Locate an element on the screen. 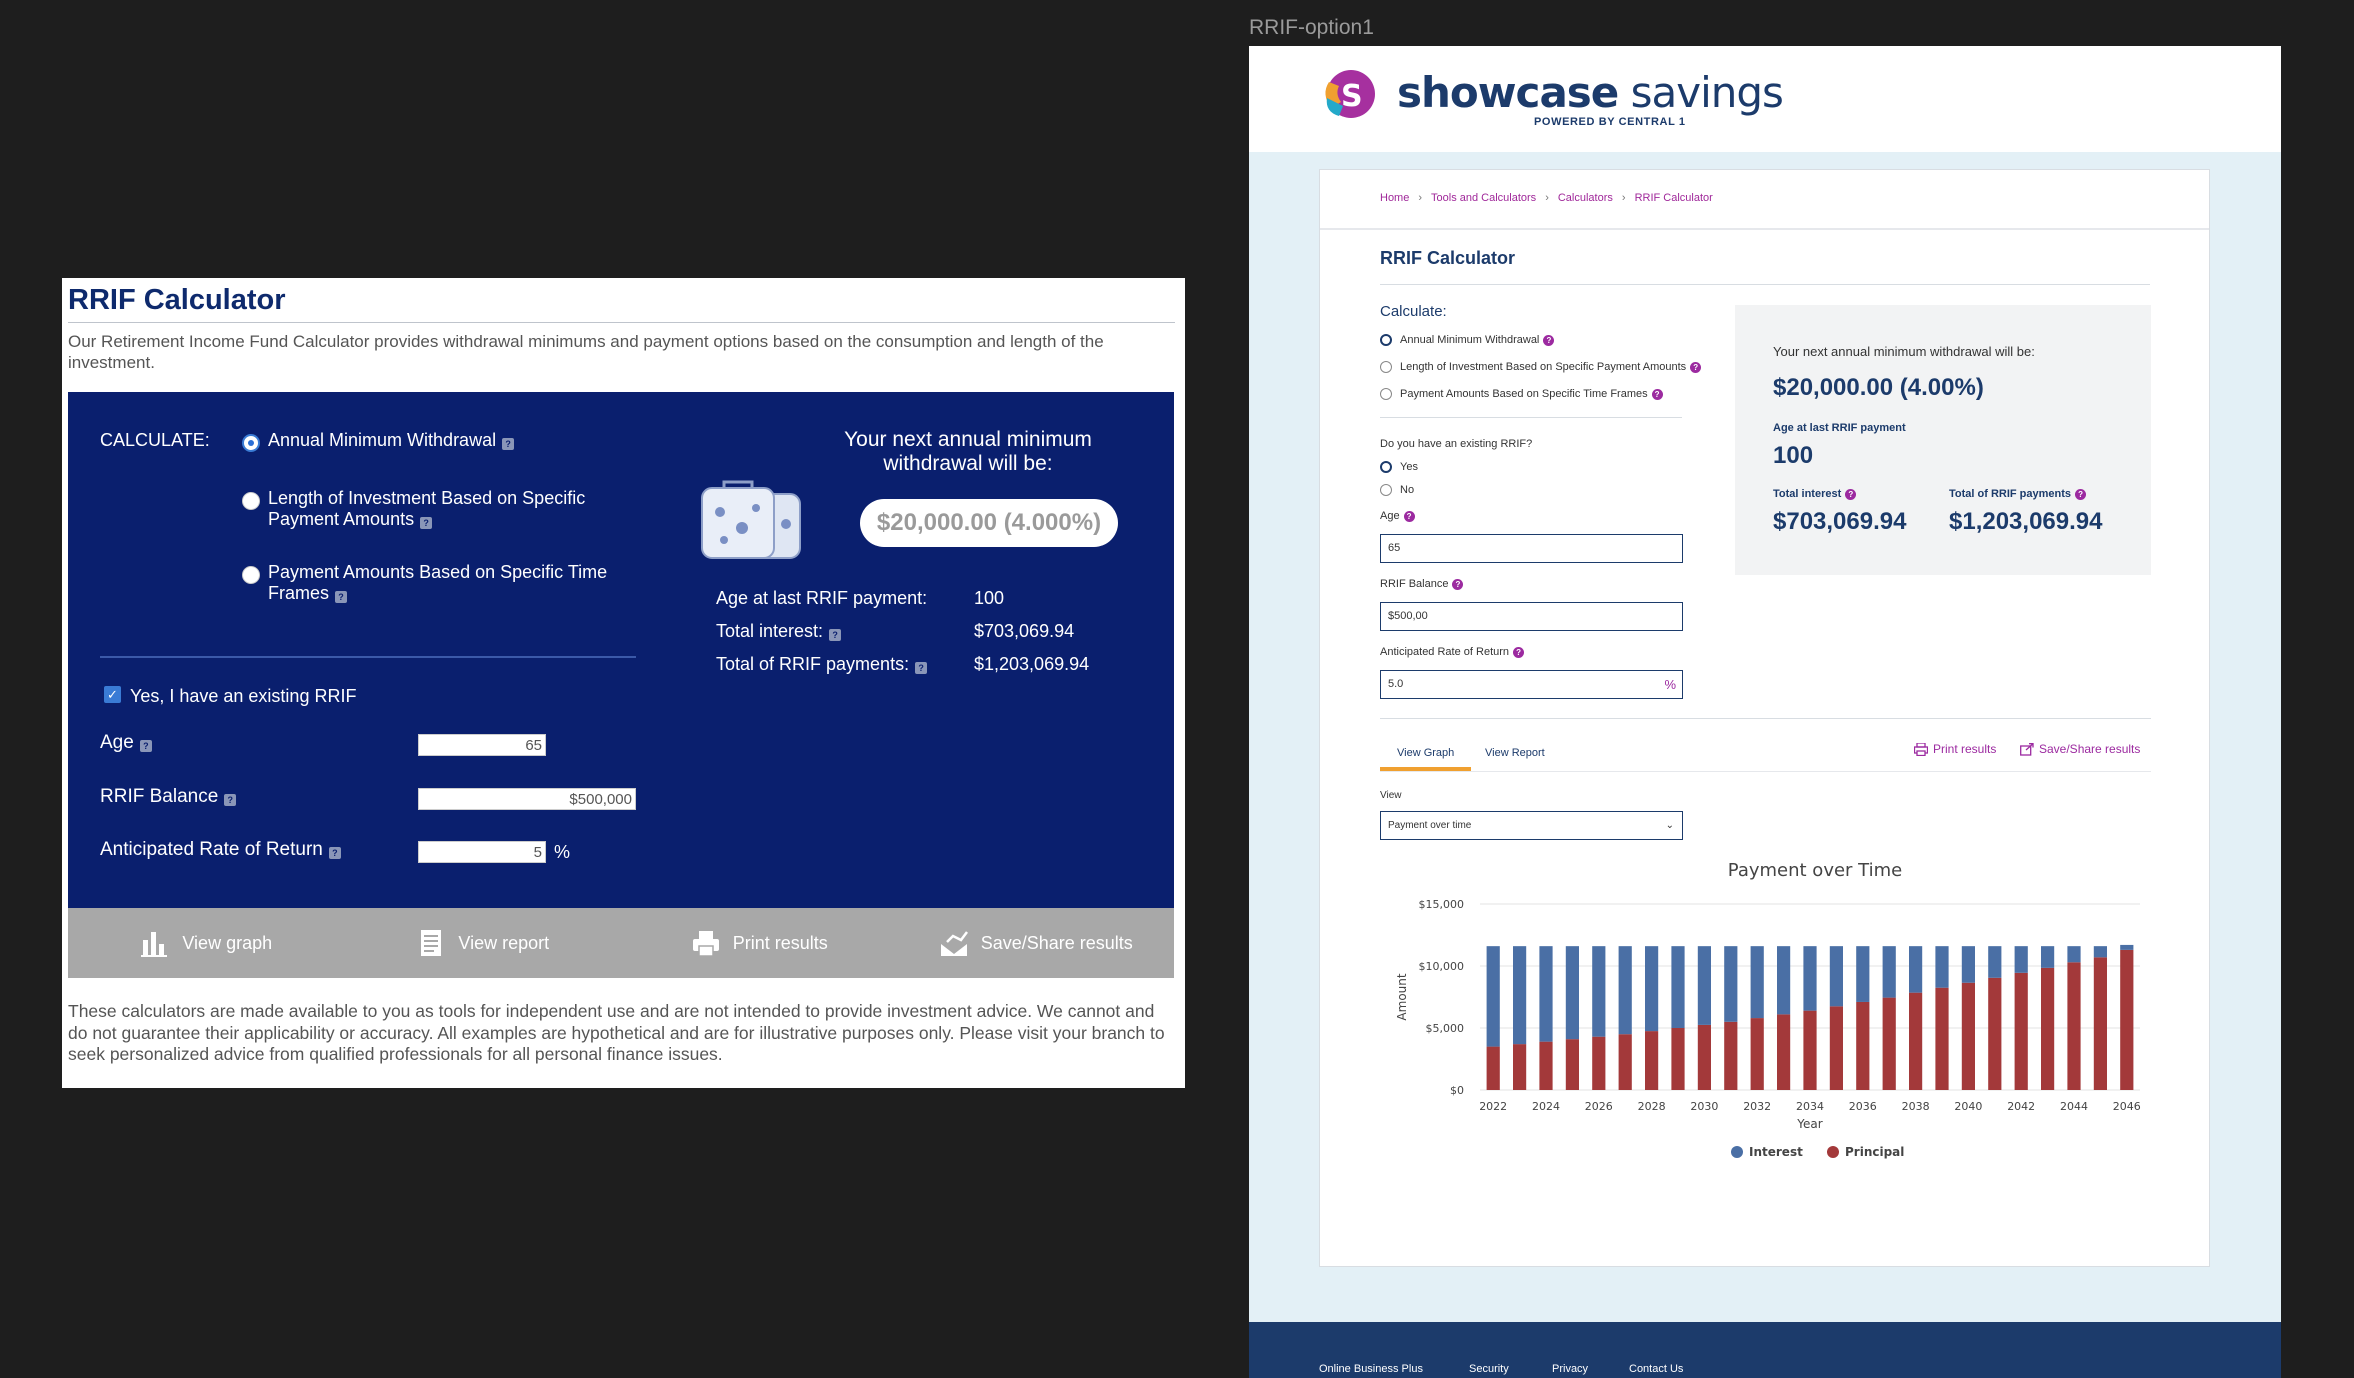 This screenshot has height=1378, width=2354. existing-rrif-question: Do you have an existing RRIF? is located at coordinates (1456, 444).